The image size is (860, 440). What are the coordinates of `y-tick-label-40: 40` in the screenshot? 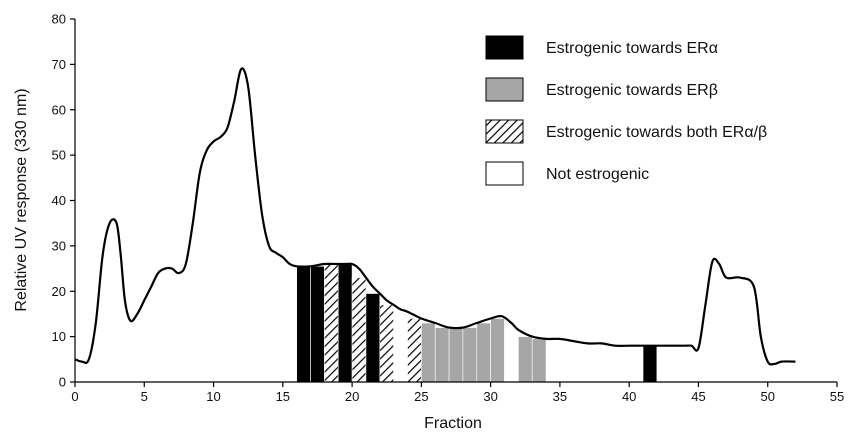 It's located at (59, 200).